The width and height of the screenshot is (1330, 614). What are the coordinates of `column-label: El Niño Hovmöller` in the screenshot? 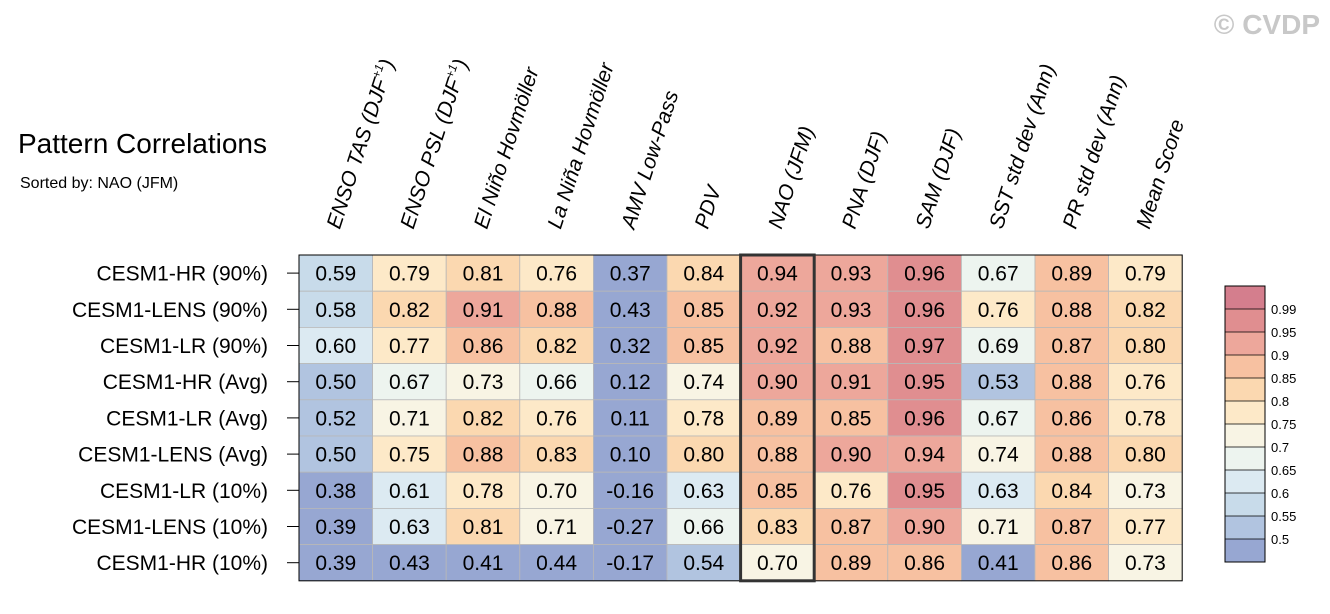 It's located at (507, 148).